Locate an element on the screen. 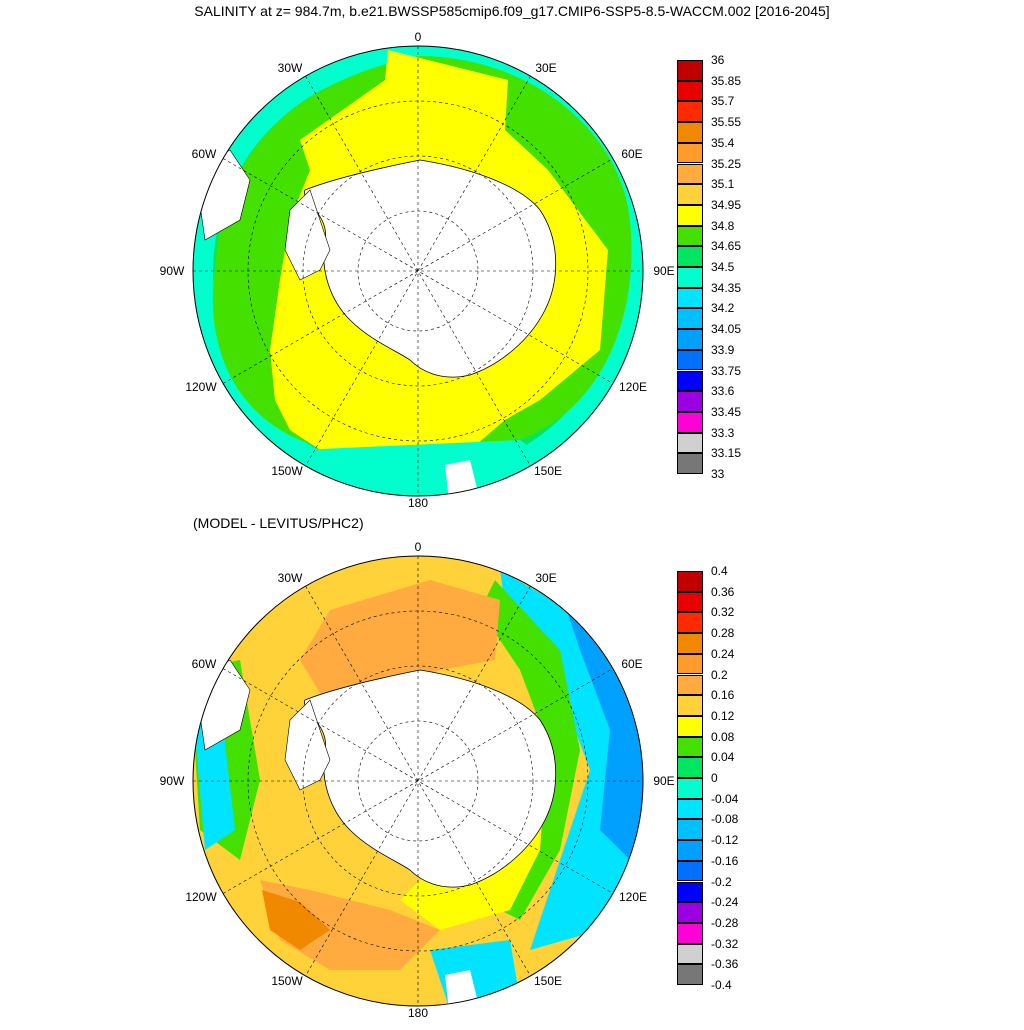 Image resolution: width=1024 pixels, height=1030 pixels. lon-label-120e: 120E is located at coordinates (633, 387).